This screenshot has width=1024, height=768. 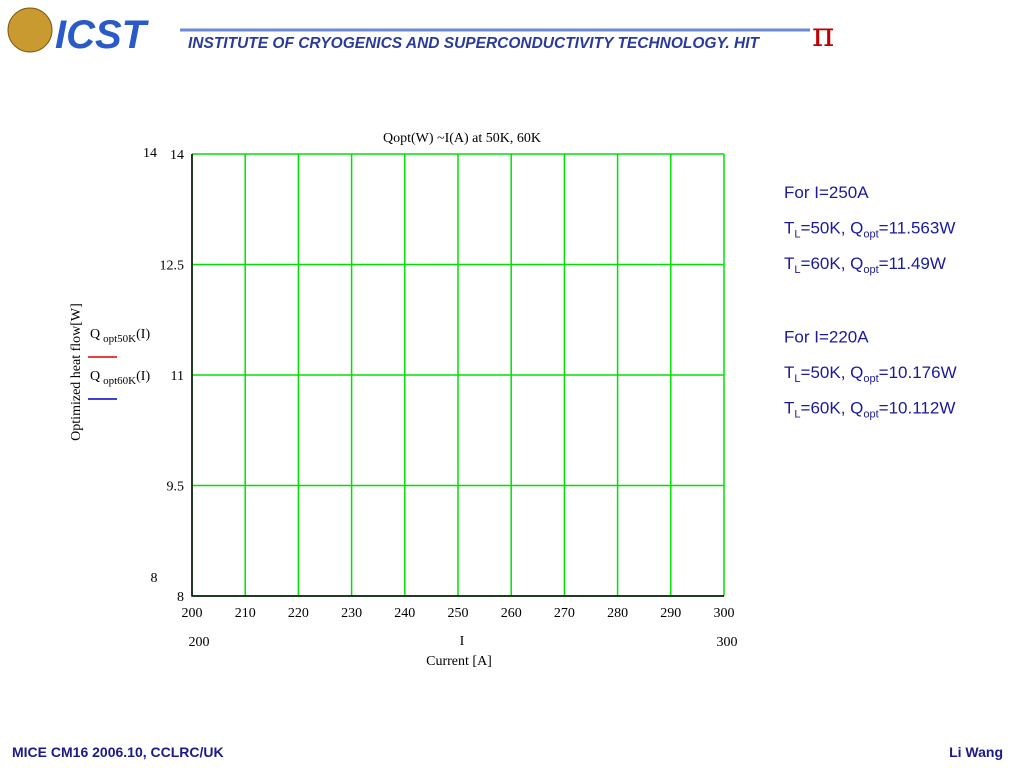 What do you see at coordinates (462, 138) in the screenshot?
I see `chart-title: Qopt(W) ~I(A) at 50K, 60K` at bounding box center [462, 138].